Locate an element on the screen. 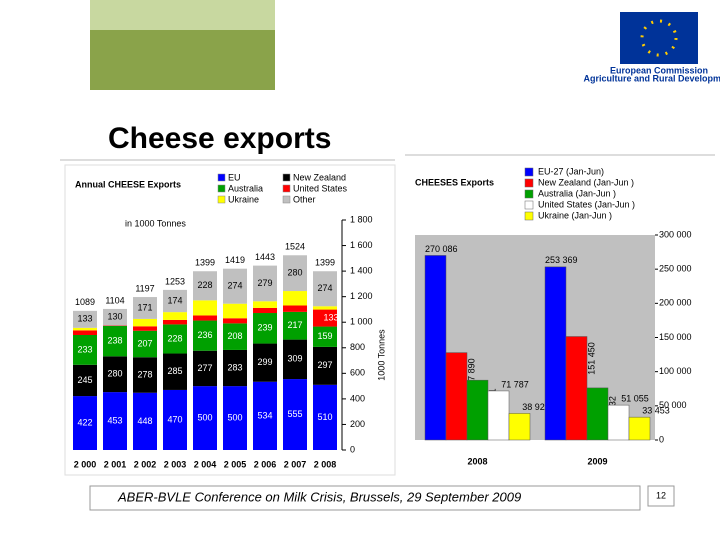  data-label: 71 787 is located at coordinates (515, 384).